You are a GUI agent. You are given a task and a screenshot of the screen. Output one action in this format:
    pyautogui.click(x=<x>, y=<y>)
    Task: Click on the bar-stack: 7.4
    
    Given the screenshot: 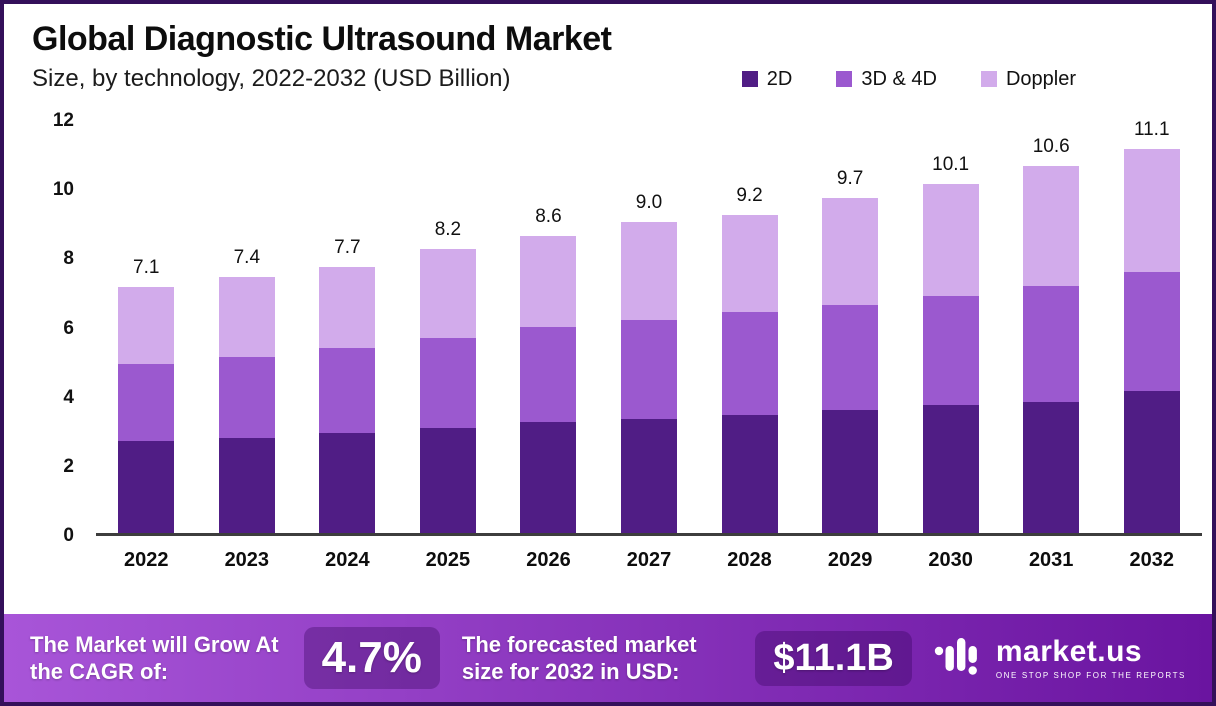 What is the action you would take?
    pyautogui.click(x=246, y=390)
    